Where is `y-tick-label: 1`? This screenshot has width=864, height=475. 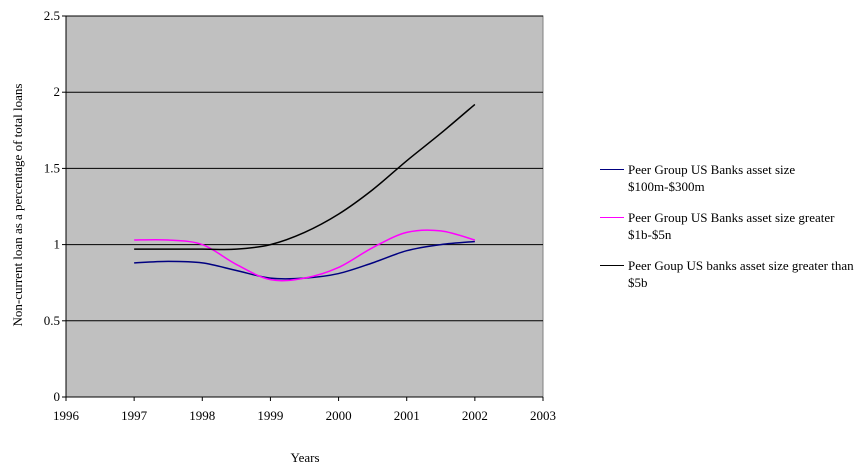
y-tick-label: 1 is located at coordinates (57, 244).